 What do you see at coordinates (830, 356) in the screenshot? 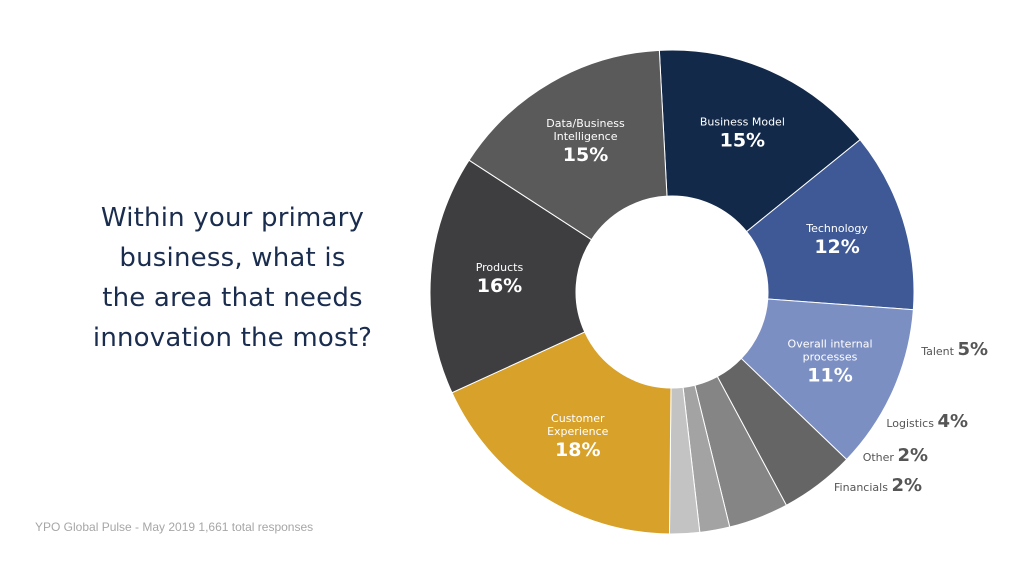
I see `slice-label-overall-internal-processes-line-2: processes` at bounding box center [830, 356].